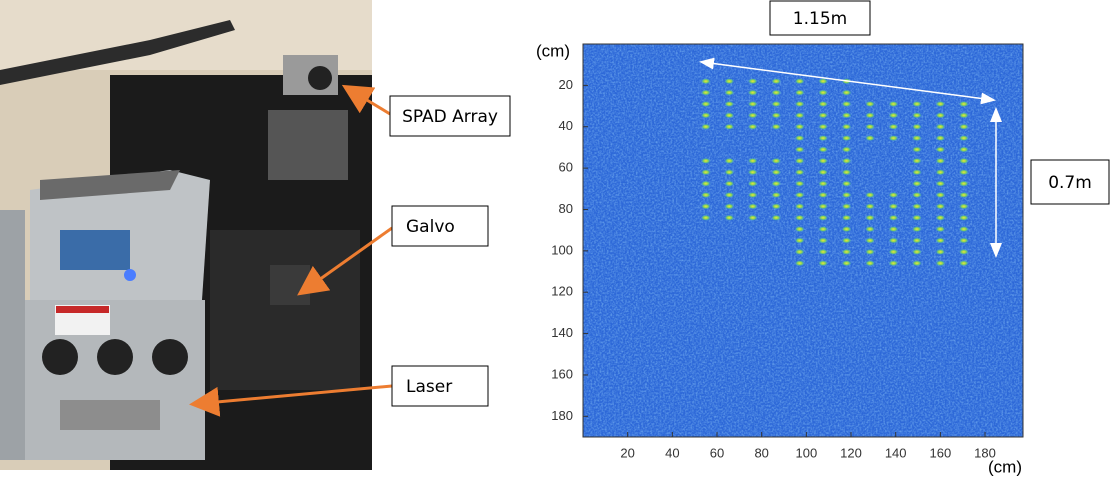  What do you see at coordinates (562, 249) in the screenshot?
I see `y-tick-label: 100` at bounding box center [562, 249].